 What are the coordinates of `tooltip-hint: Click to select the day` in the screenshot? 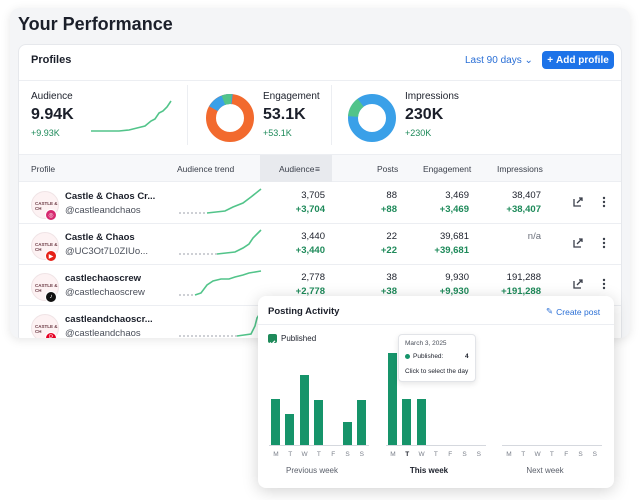 It's located at (437, 371).